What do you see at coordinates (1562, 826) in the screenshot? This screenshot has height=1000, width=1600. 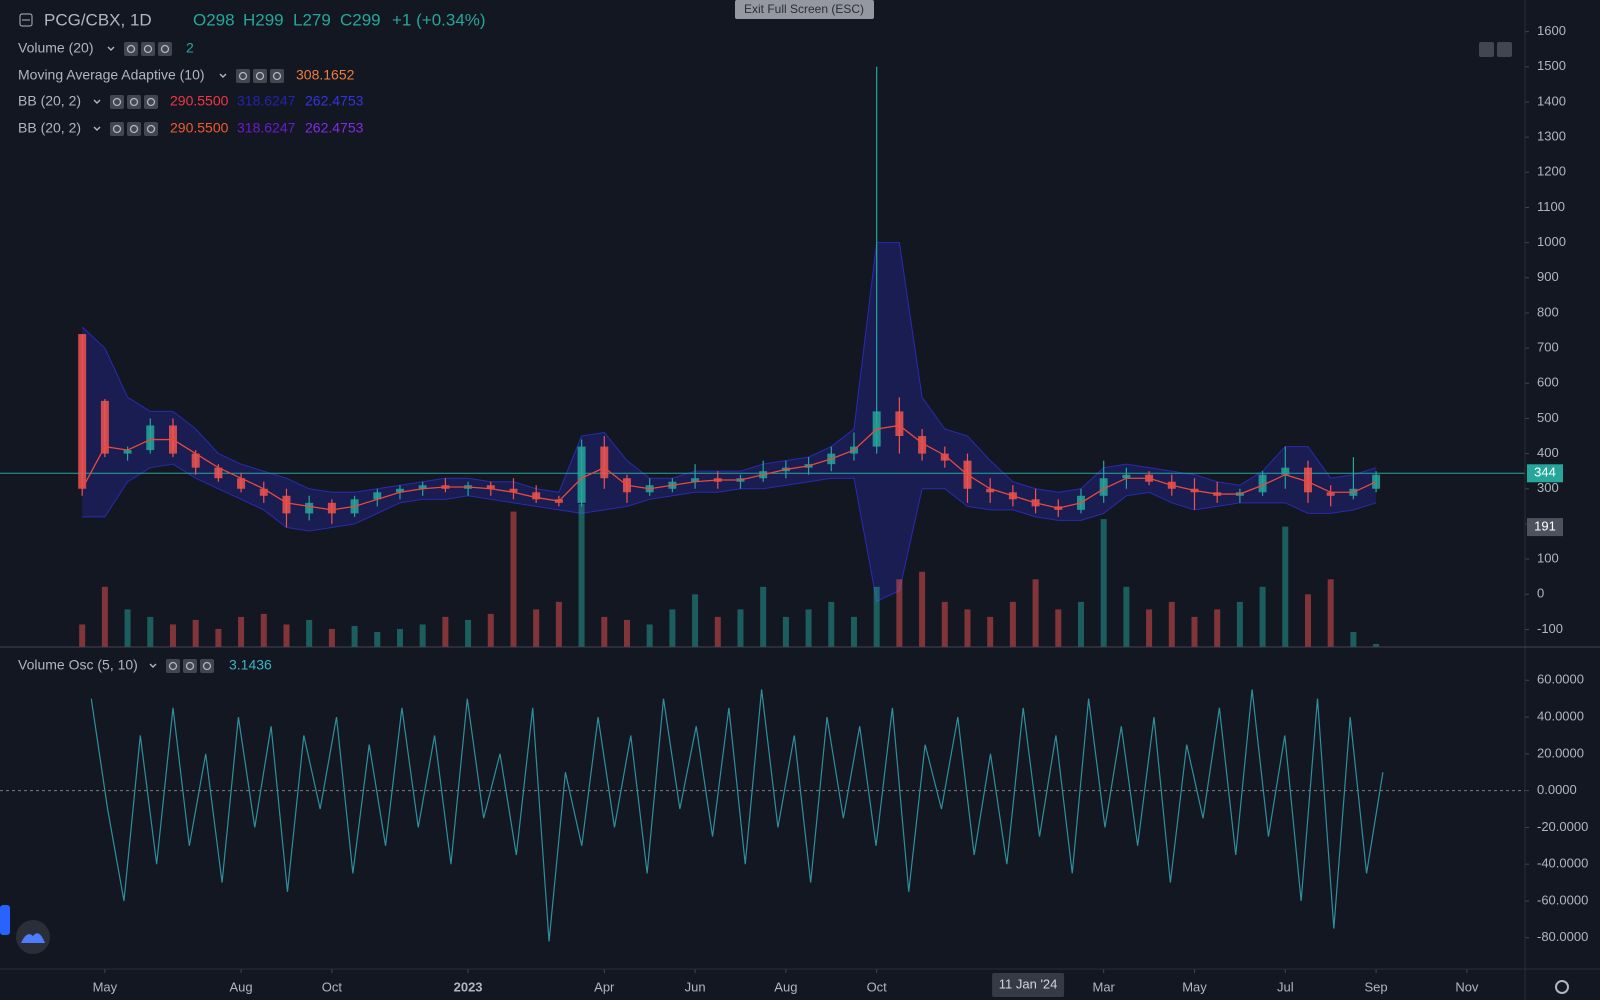 I see `y2-tick-label: -20.0000` at bounding box center [1562, 826].